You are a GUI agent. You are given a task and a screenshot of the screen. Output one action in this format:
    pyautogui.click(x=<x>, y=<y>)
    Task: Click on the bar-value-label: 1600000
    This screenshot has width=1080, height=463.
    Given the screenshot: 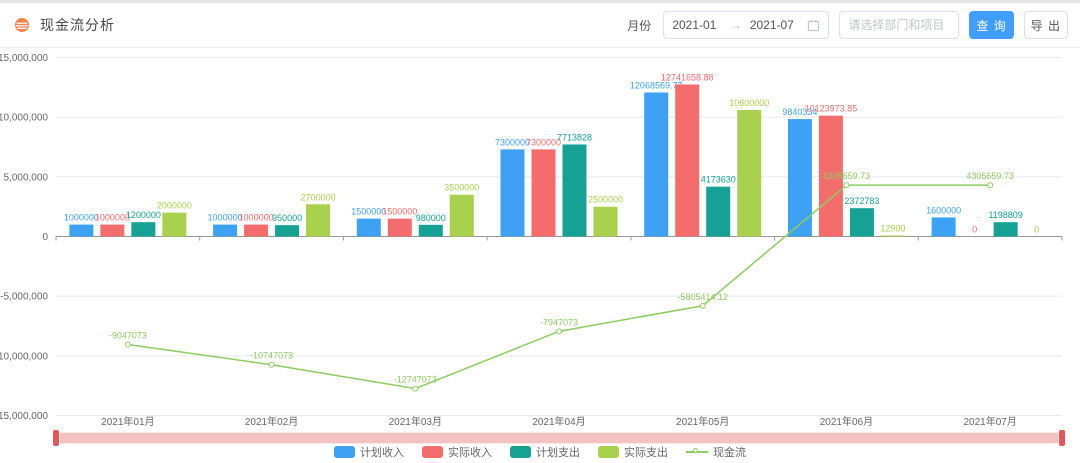 What is the action you would take?
    pyautogui.click(x=943, y=210)
    